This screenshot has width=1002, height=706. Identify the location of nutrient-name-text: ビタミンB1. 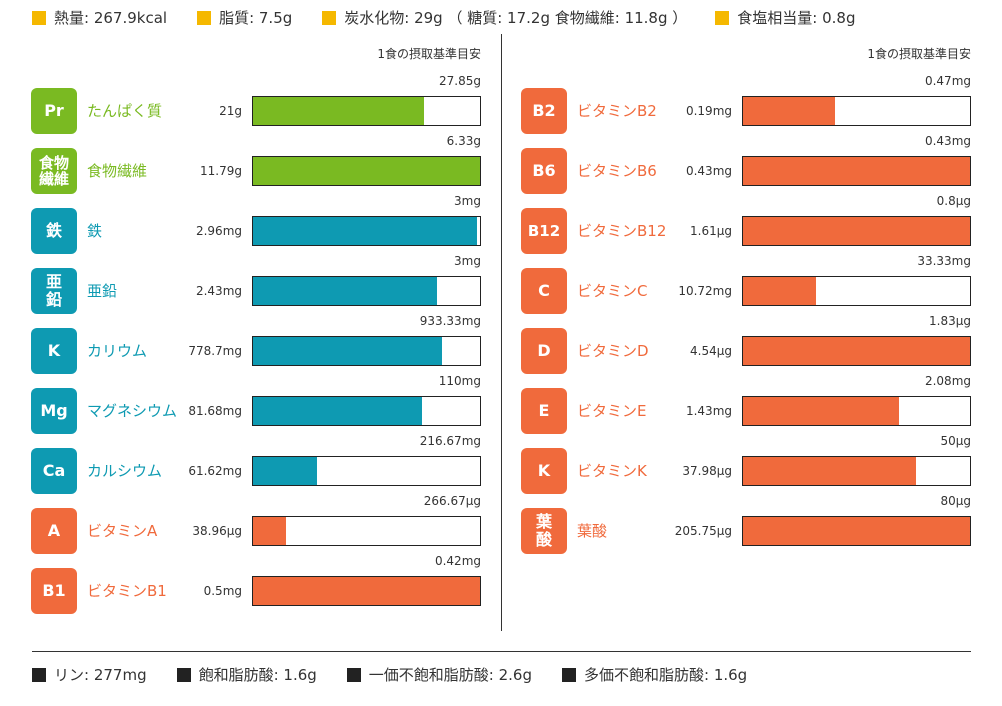
(127, 591).